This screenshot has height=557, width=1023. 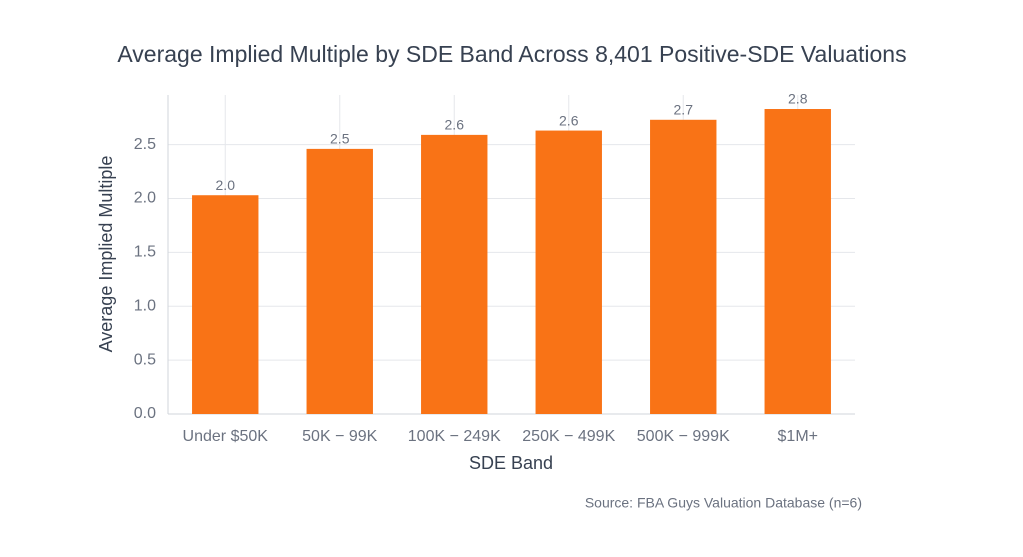 What do you see at coordinates (568, 436) in the screenshot?
I see `x-tick-label: 250K − 499K` at bounding box center [568, 436].